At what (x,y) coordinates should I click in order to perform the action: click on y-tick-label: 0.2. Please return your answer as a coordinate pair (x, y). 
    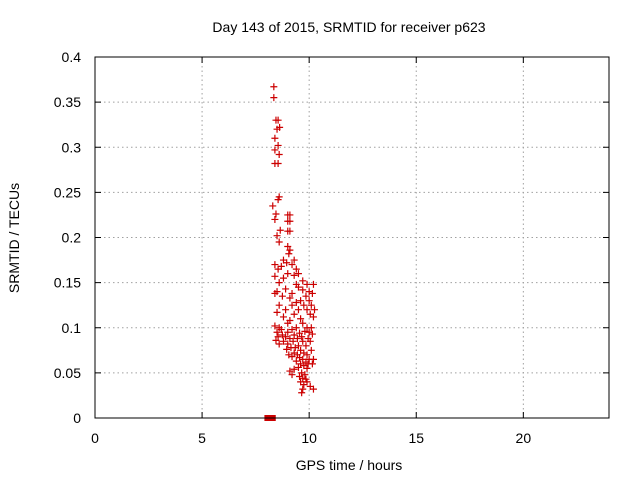
    Looking at the image, I should click on (72, 238).